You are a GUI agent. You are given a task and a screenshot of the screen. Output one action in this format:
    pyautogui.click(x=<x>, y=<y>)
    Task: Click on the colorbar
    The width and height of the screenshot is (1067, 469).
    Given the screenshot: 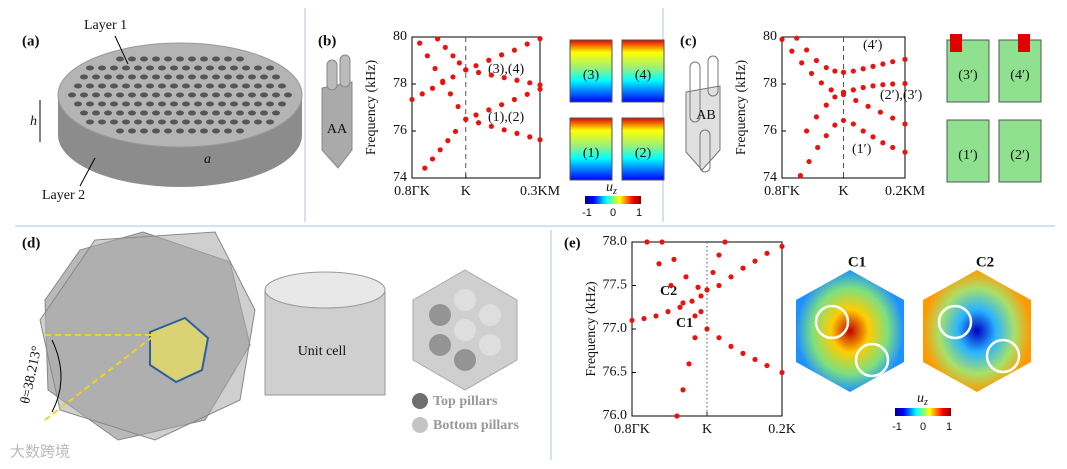 What is the action you would take?
    pyautogui.click(x=923, y=412)
    